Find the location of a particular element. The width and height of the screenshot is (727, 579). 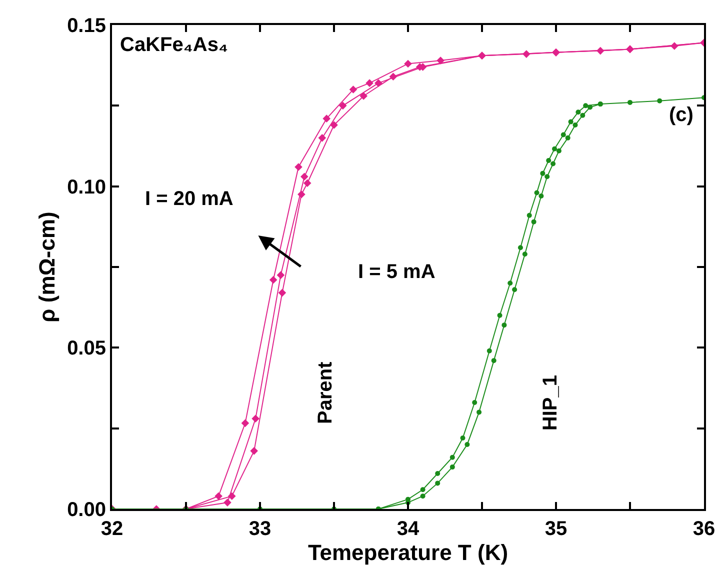

x-tick-label: 32 is located at coordinates (112, 529).